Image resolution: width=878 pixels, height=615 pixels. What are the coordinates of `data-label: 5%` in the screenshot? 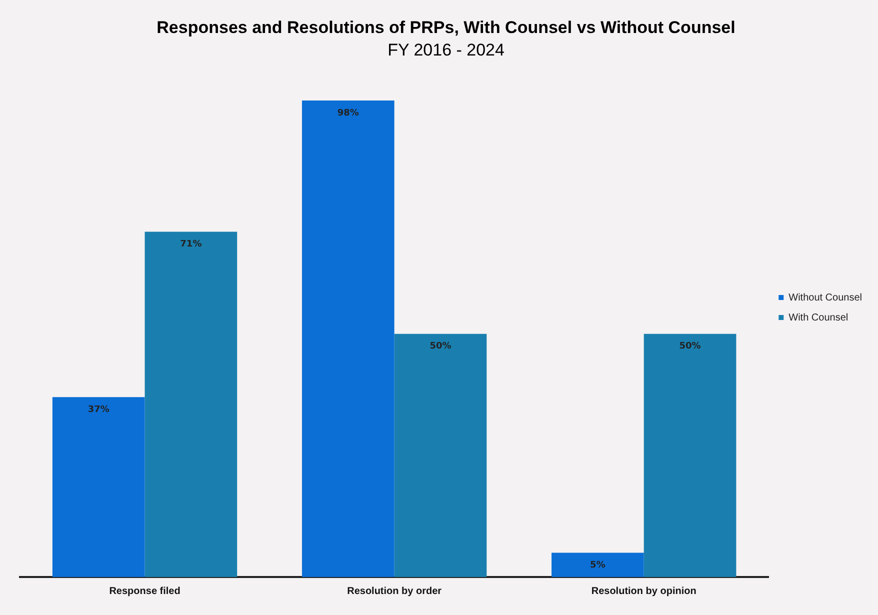 It's located at (598, 565).